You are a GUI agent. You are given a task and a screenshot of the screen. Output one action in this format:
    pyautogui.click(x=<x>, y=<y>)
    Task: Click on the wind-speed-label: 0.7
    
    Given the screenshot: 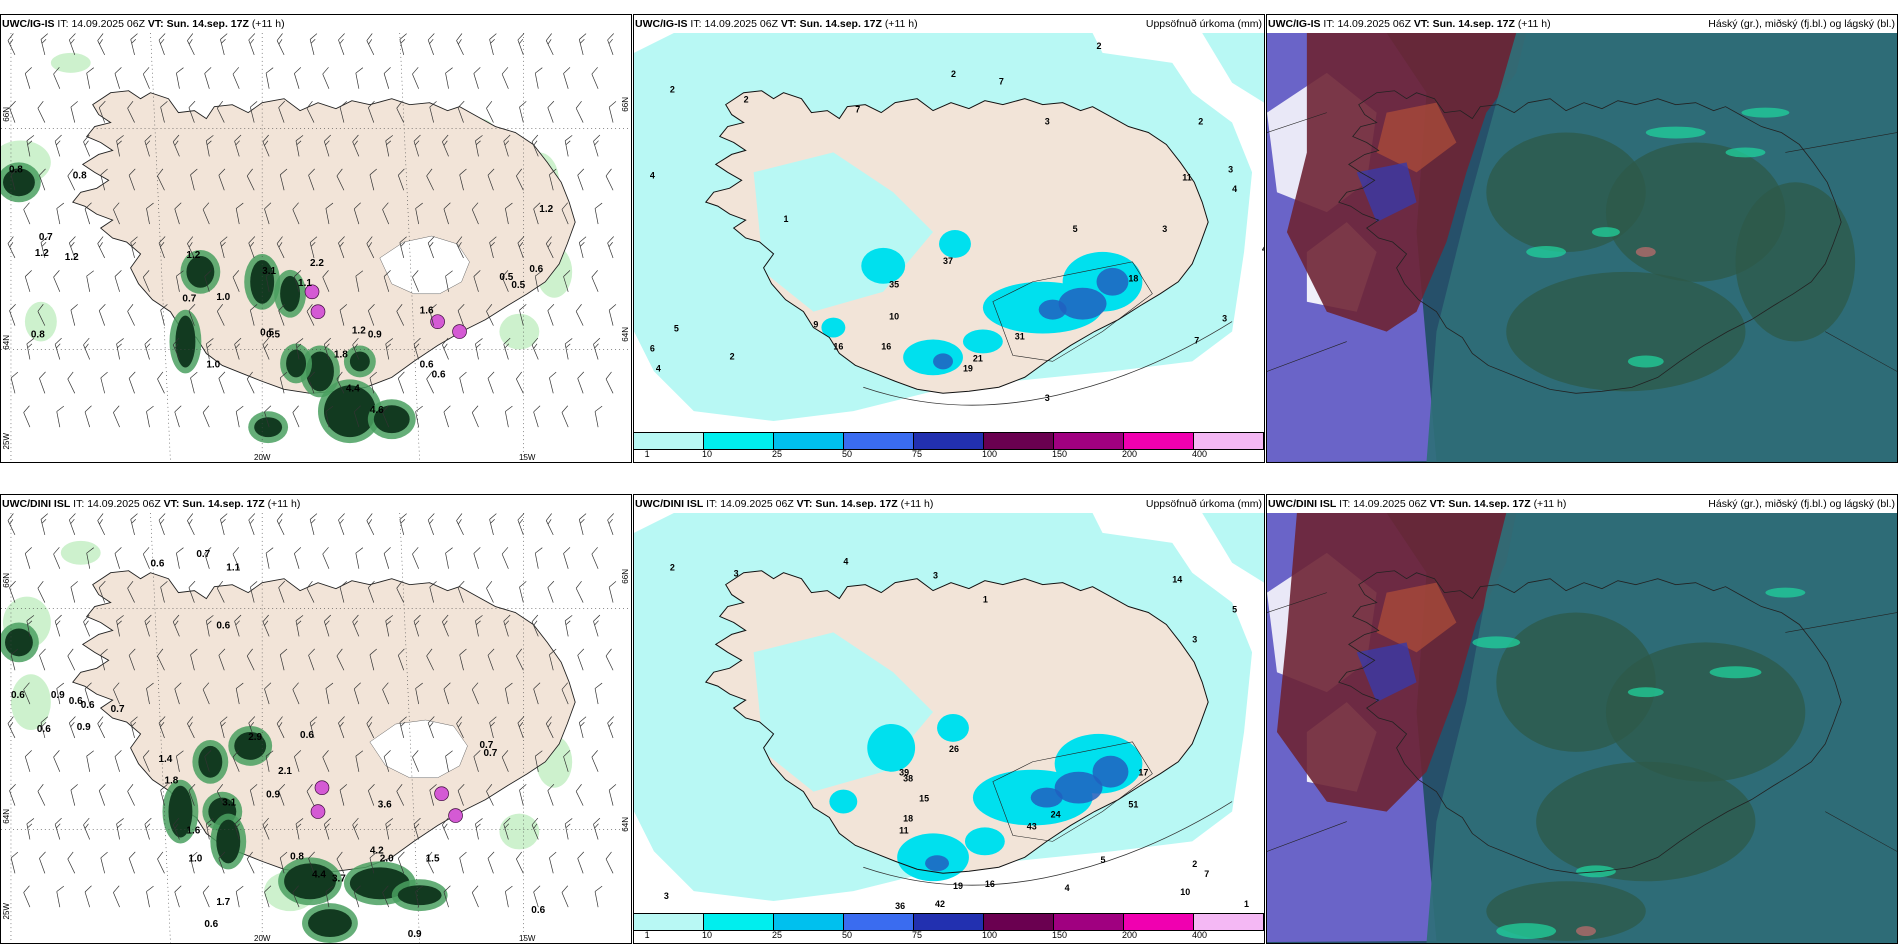 What is the action you would take?
    pyautogui.click(x=490, y=753)
    